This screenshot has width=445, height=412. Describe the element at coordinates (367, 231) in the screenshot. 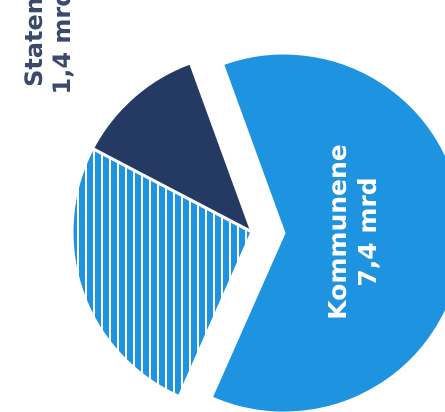

I see `slice-value-kommunene: 7,4 mrd` at that location.